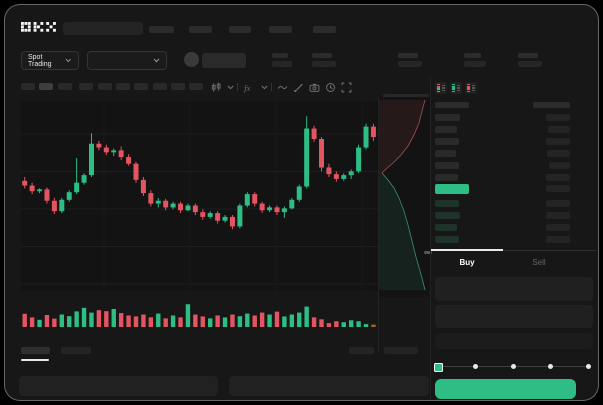 This screenshot has width=603, height=405. Describe the element at coordinates (40, 60) in the screenshot. I see `market-type-label: Spot Trading` at that location.